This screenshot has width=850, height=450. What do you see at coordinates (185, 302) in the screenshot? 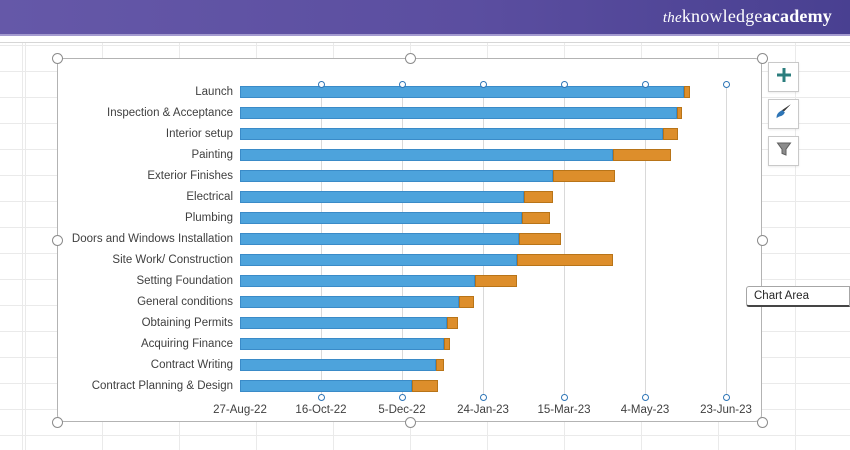
I see `category-label: General conditions` at bounding box center [185, 302].